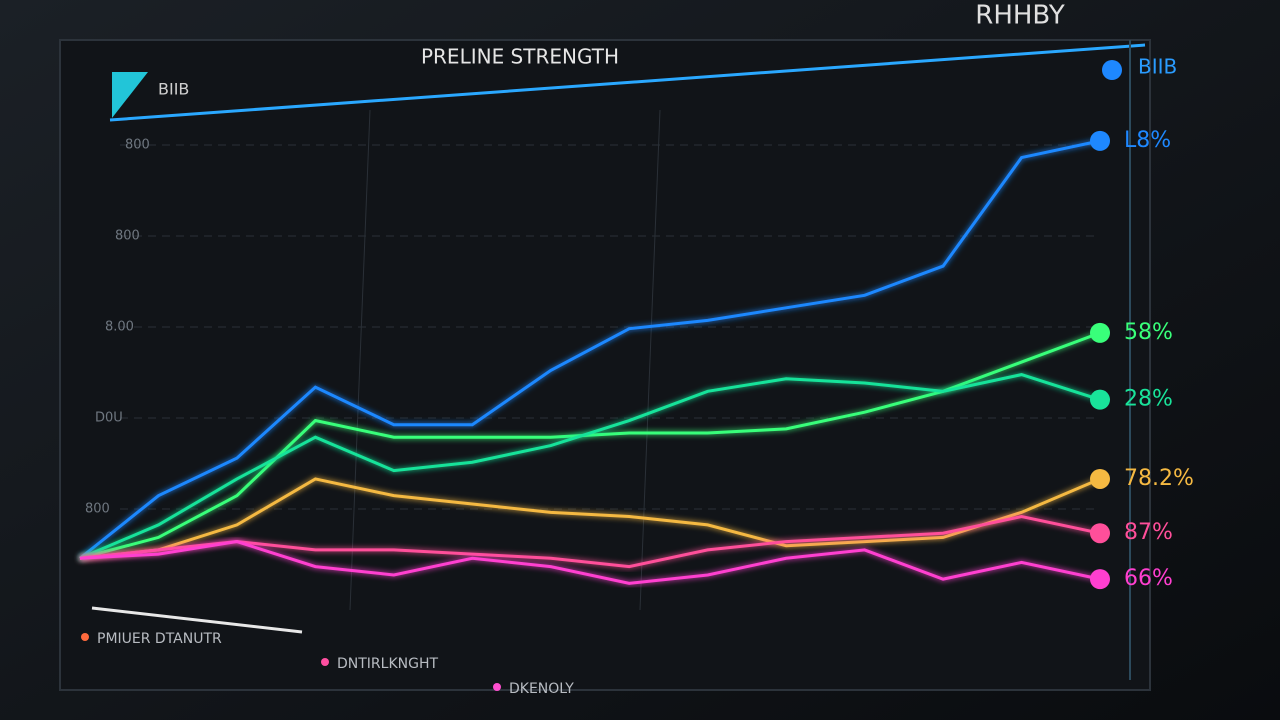 Image resolution: width=1280 pixels, height=720 pixels. Describe the element at coordinates (1020, 16) in the screenshot. I see `corner-title: RHHBY` at that location.